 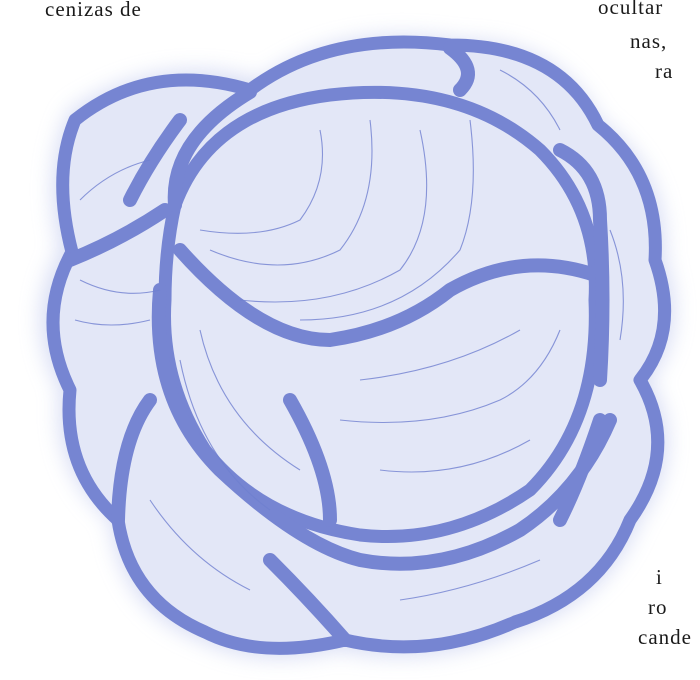 What do you see at coordinates (630, 9) in the screenshot?
I see `text-fragment: ocultar` at bounding box center [630, 9].